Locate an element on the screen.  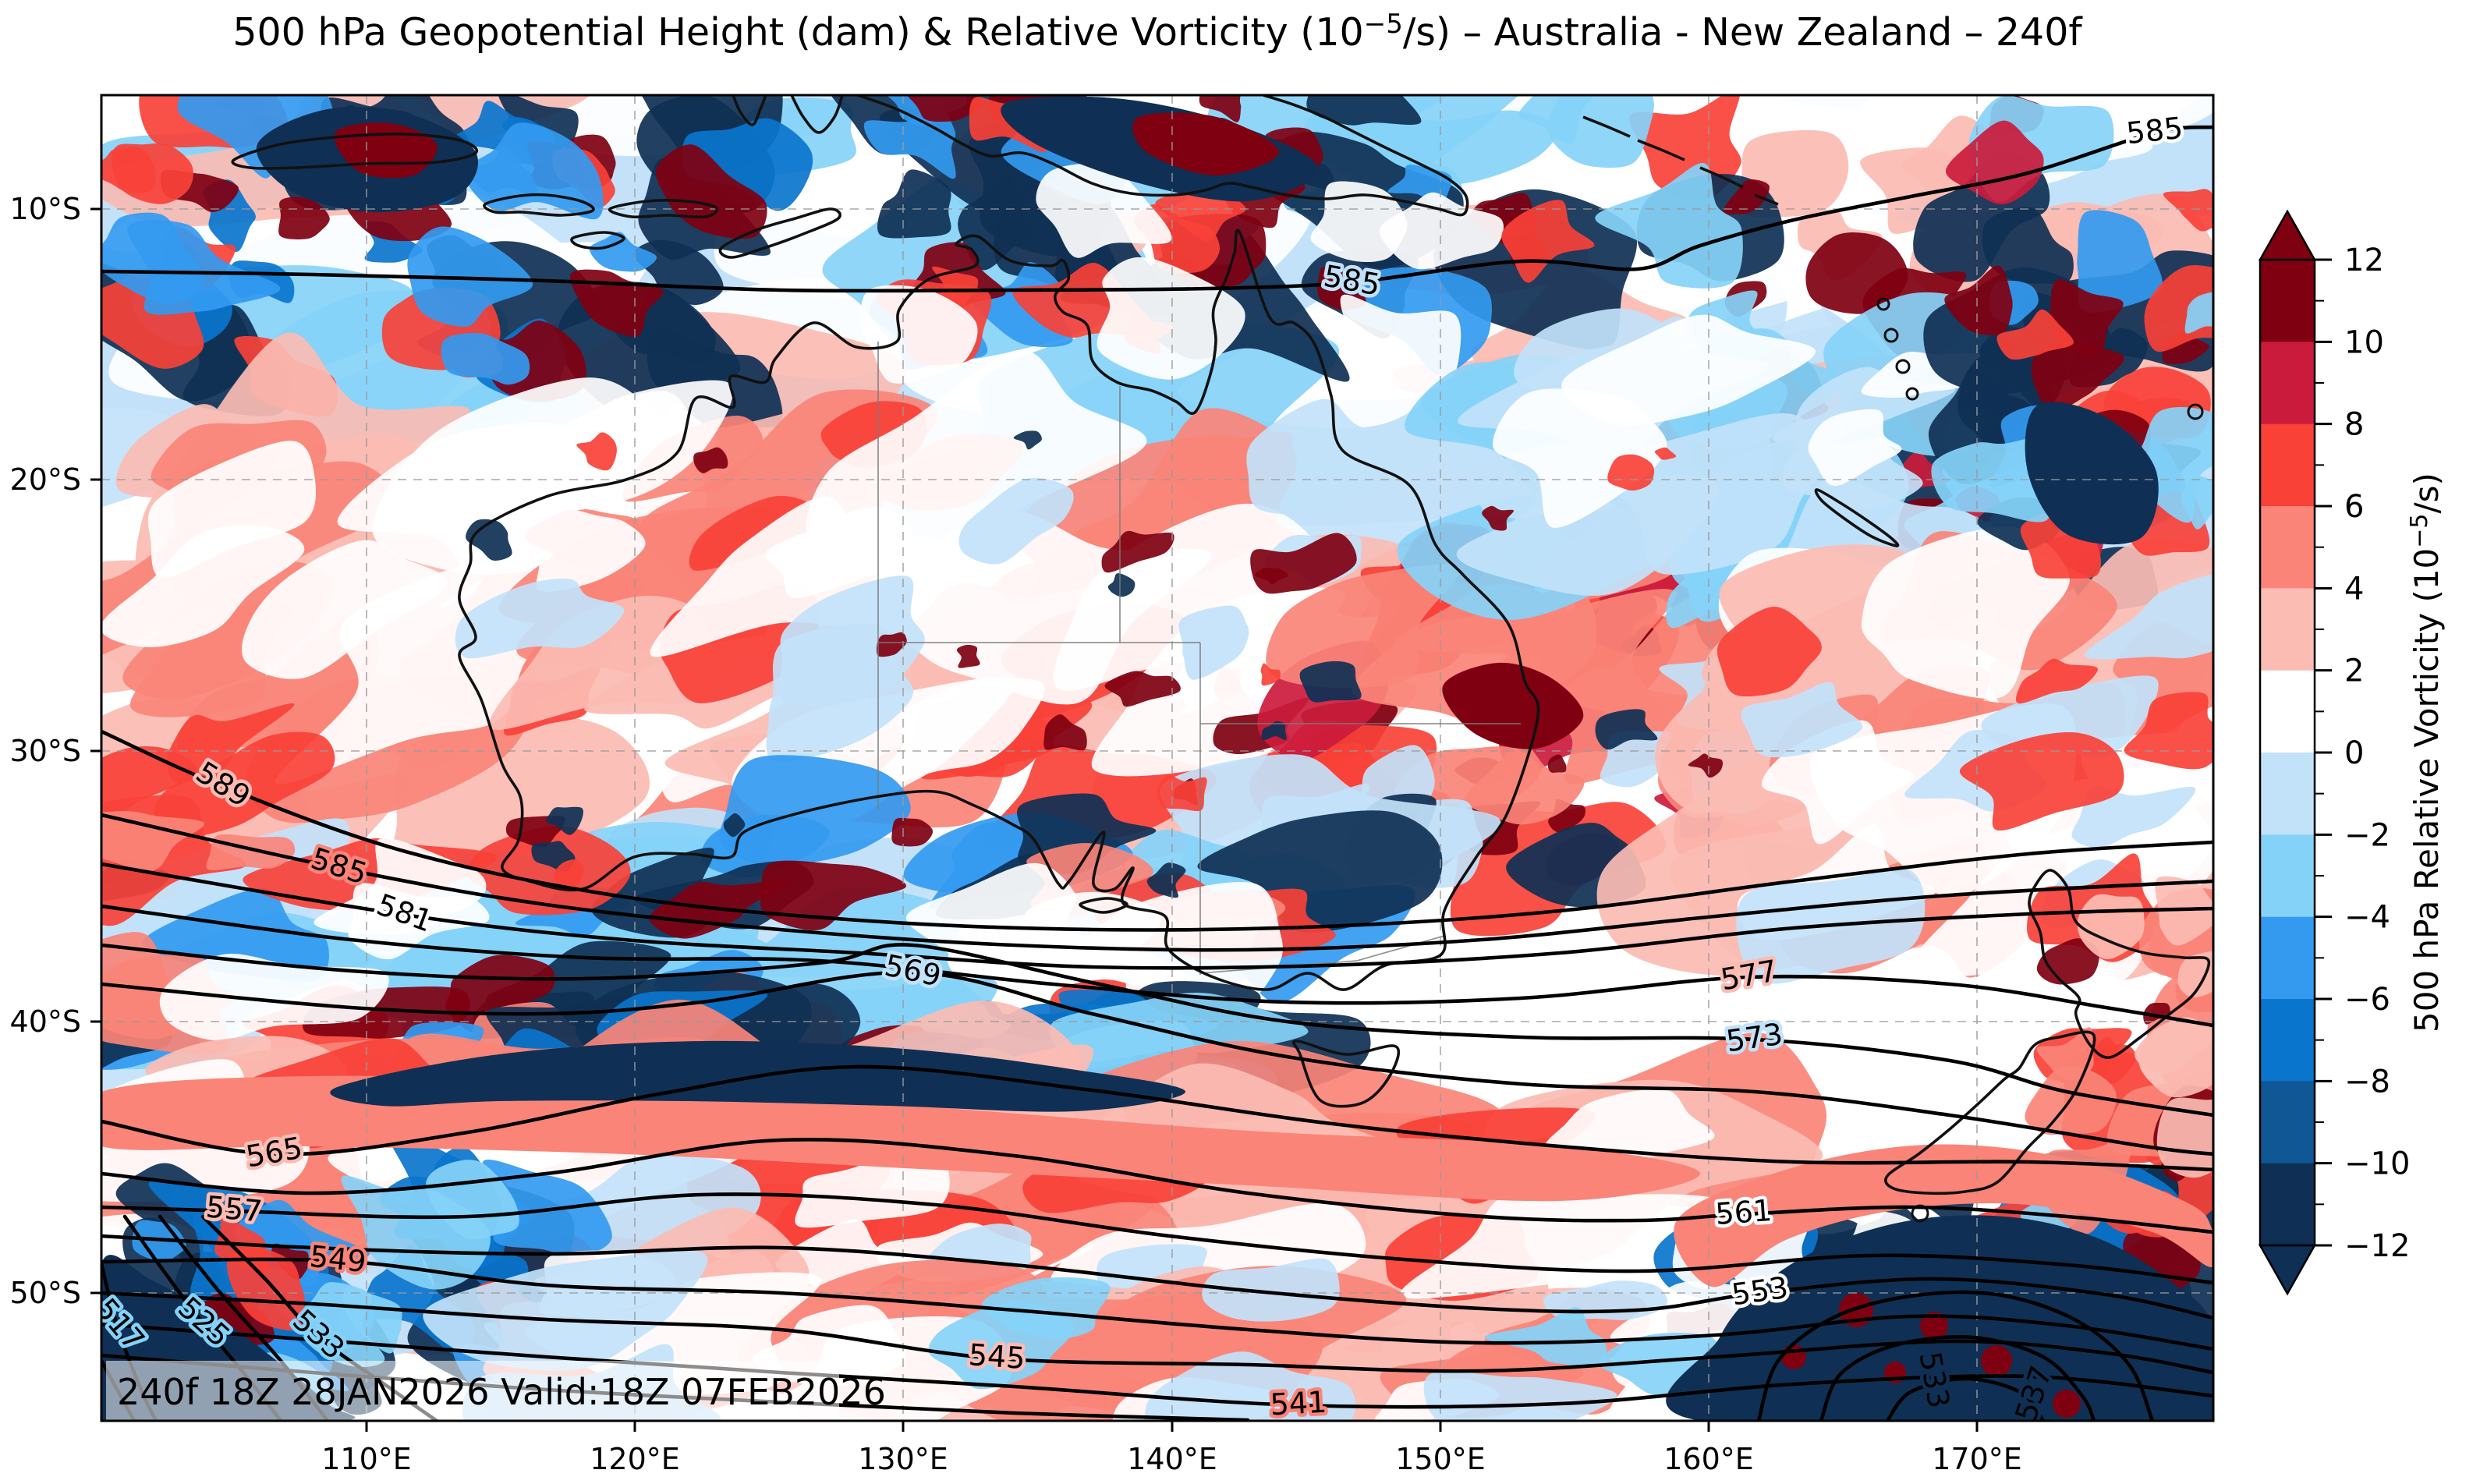
x-tick-label: 110°E is located at coordinates (366, 1459).